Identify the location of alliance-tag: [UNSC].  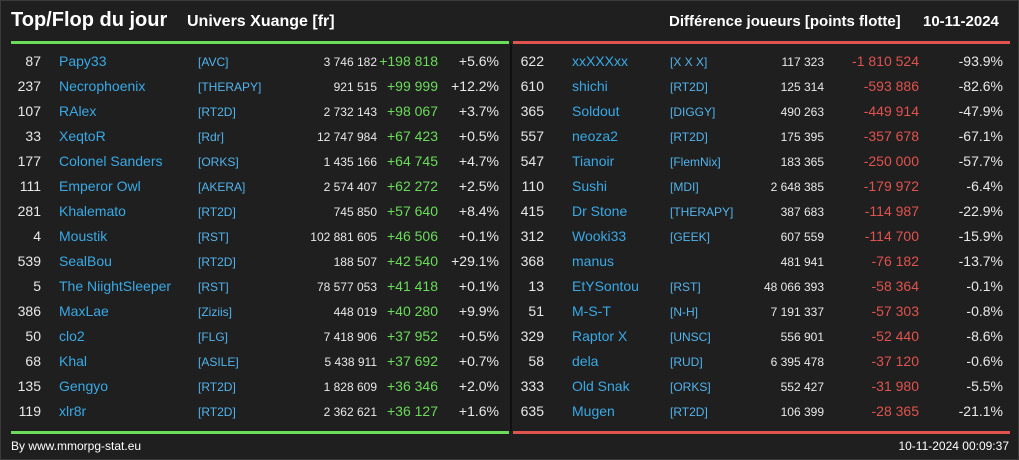
(690, 337).